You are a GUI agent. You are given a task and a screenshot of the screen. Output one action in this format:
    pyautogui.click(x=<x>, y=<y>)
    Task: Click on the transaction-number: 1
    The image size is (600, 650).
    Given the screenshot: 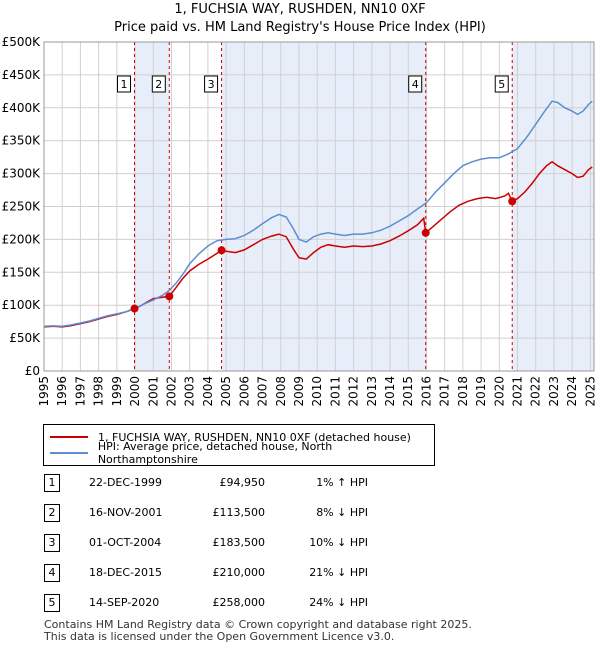 What is the action you would take?
    pyautogui.click(x=52, y=483)
    